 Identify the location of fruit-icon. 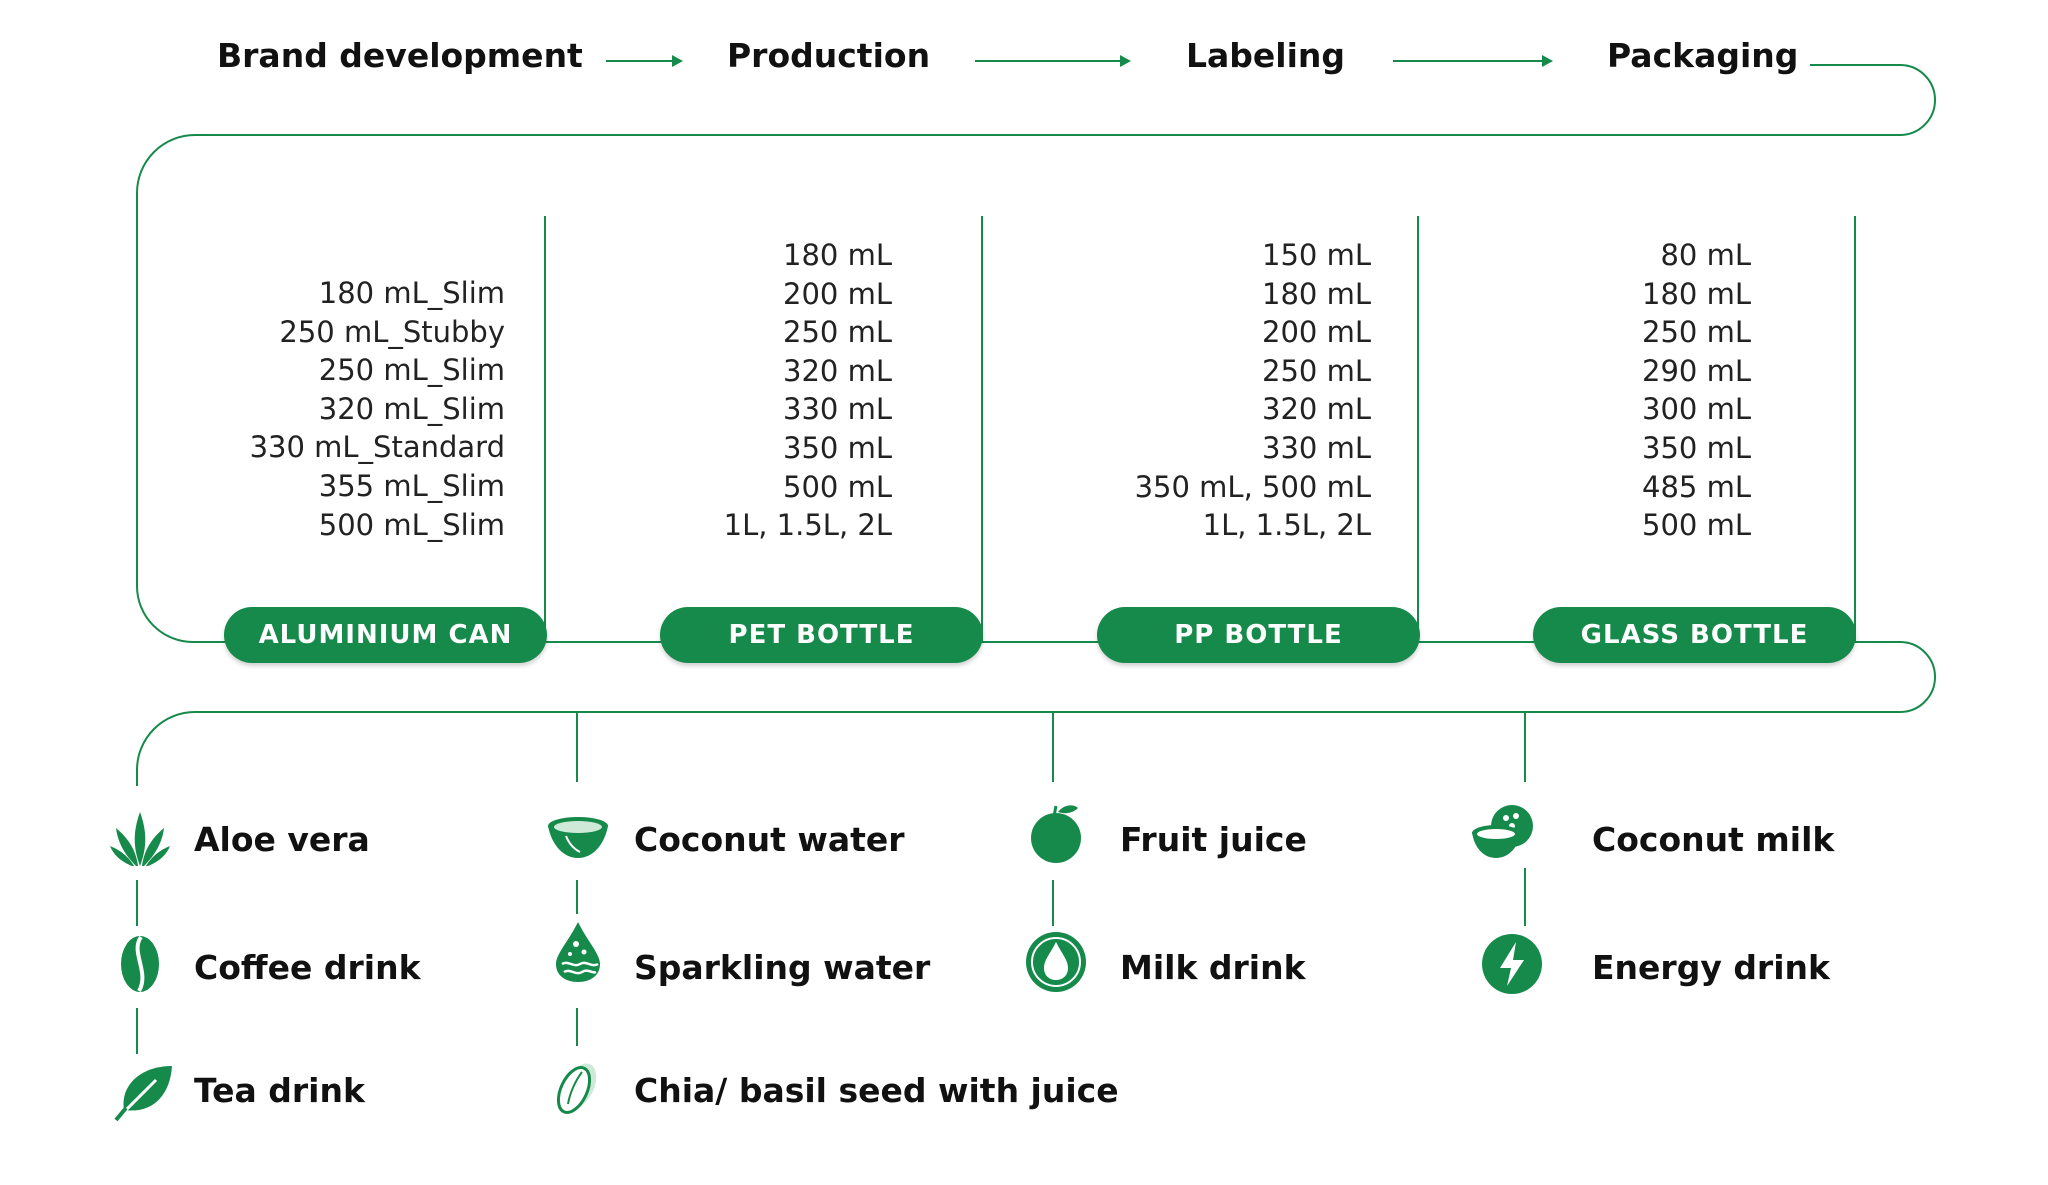
(1056, 832).